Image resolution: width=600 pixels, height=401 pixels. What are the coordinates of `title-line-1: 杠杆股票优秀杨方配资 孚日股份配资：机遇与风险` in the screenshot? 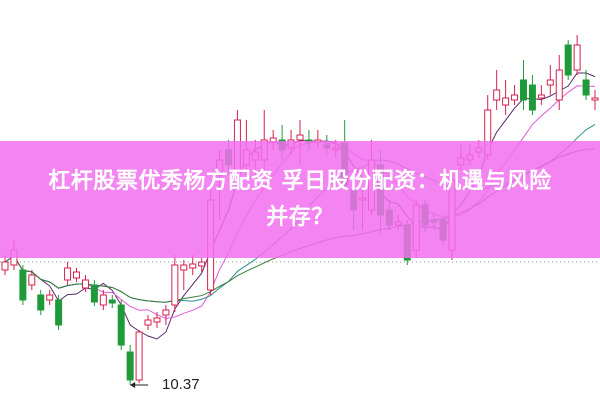 It's located at (300, 181).